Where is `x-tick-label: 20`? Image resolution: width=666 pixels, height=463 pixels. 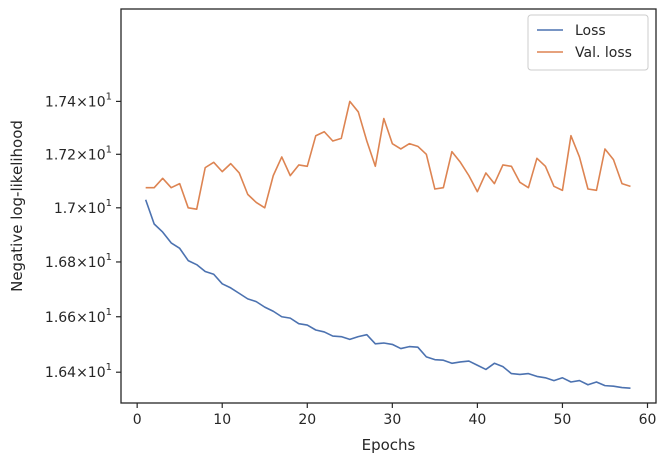
x-tick-label: 20 is located at coordinates (307, 420).